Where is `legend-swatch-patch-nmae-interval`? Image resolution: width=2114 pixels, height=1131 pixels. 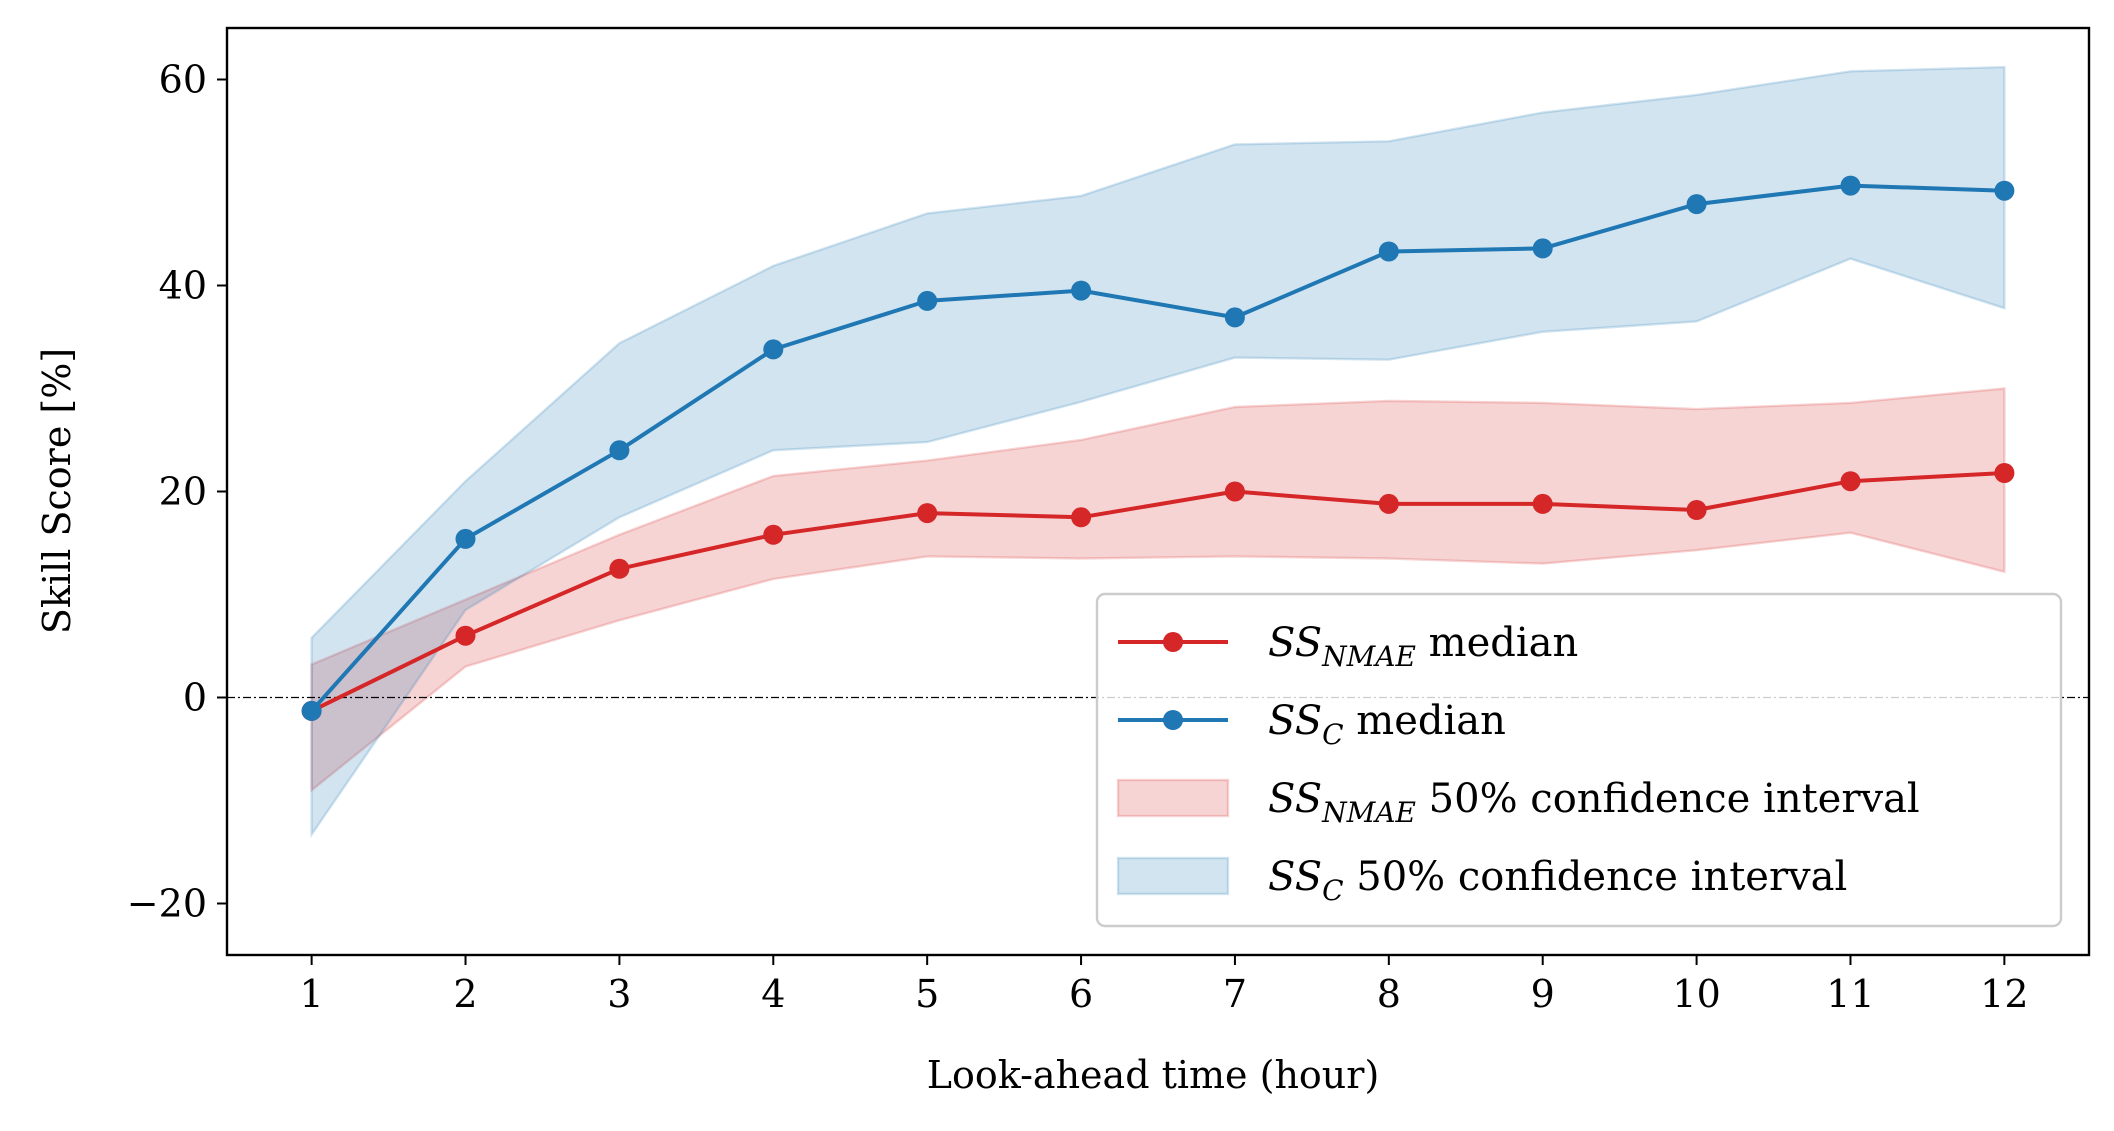
legend-swatch-patch-nmae-interval is located at coordinates (1173, 798).